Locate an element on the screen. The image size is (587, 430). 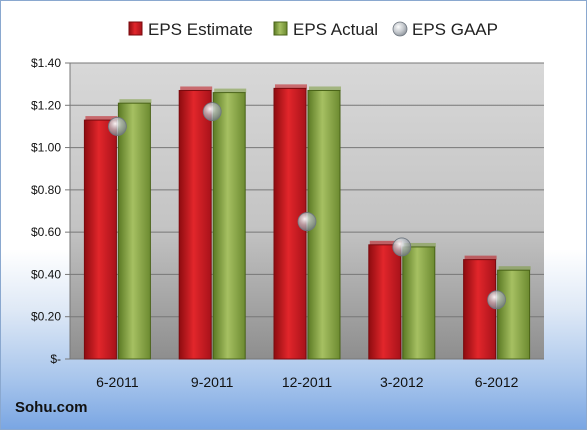
y-tick-label: $0.20 is located at coordinates (46, 317).